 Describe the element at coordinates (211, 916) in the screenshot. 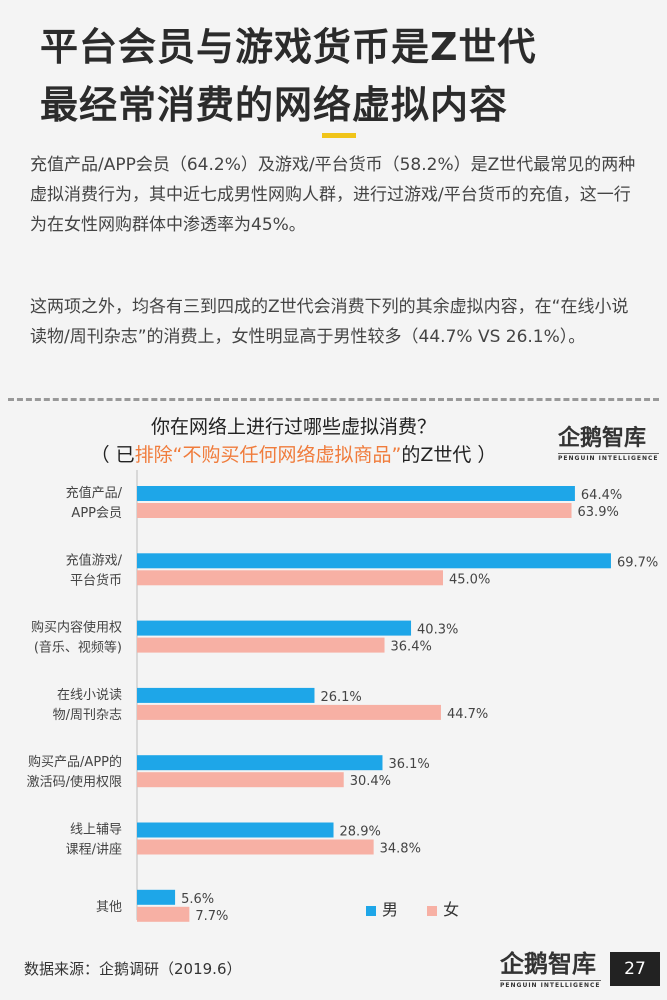

I see `data-label-female-6: 7.7%` at that location.